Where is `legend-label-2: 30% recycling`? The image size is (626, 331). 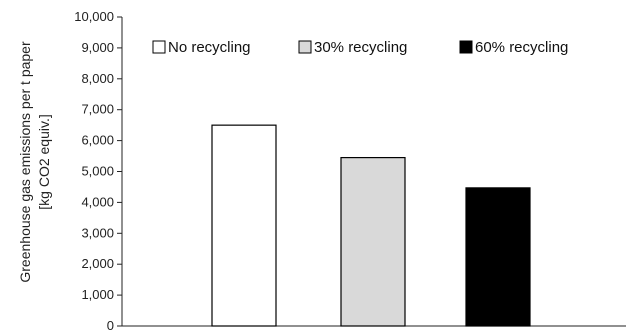 legend-label-2: 30% recycling is located at coordinates (360, 47).